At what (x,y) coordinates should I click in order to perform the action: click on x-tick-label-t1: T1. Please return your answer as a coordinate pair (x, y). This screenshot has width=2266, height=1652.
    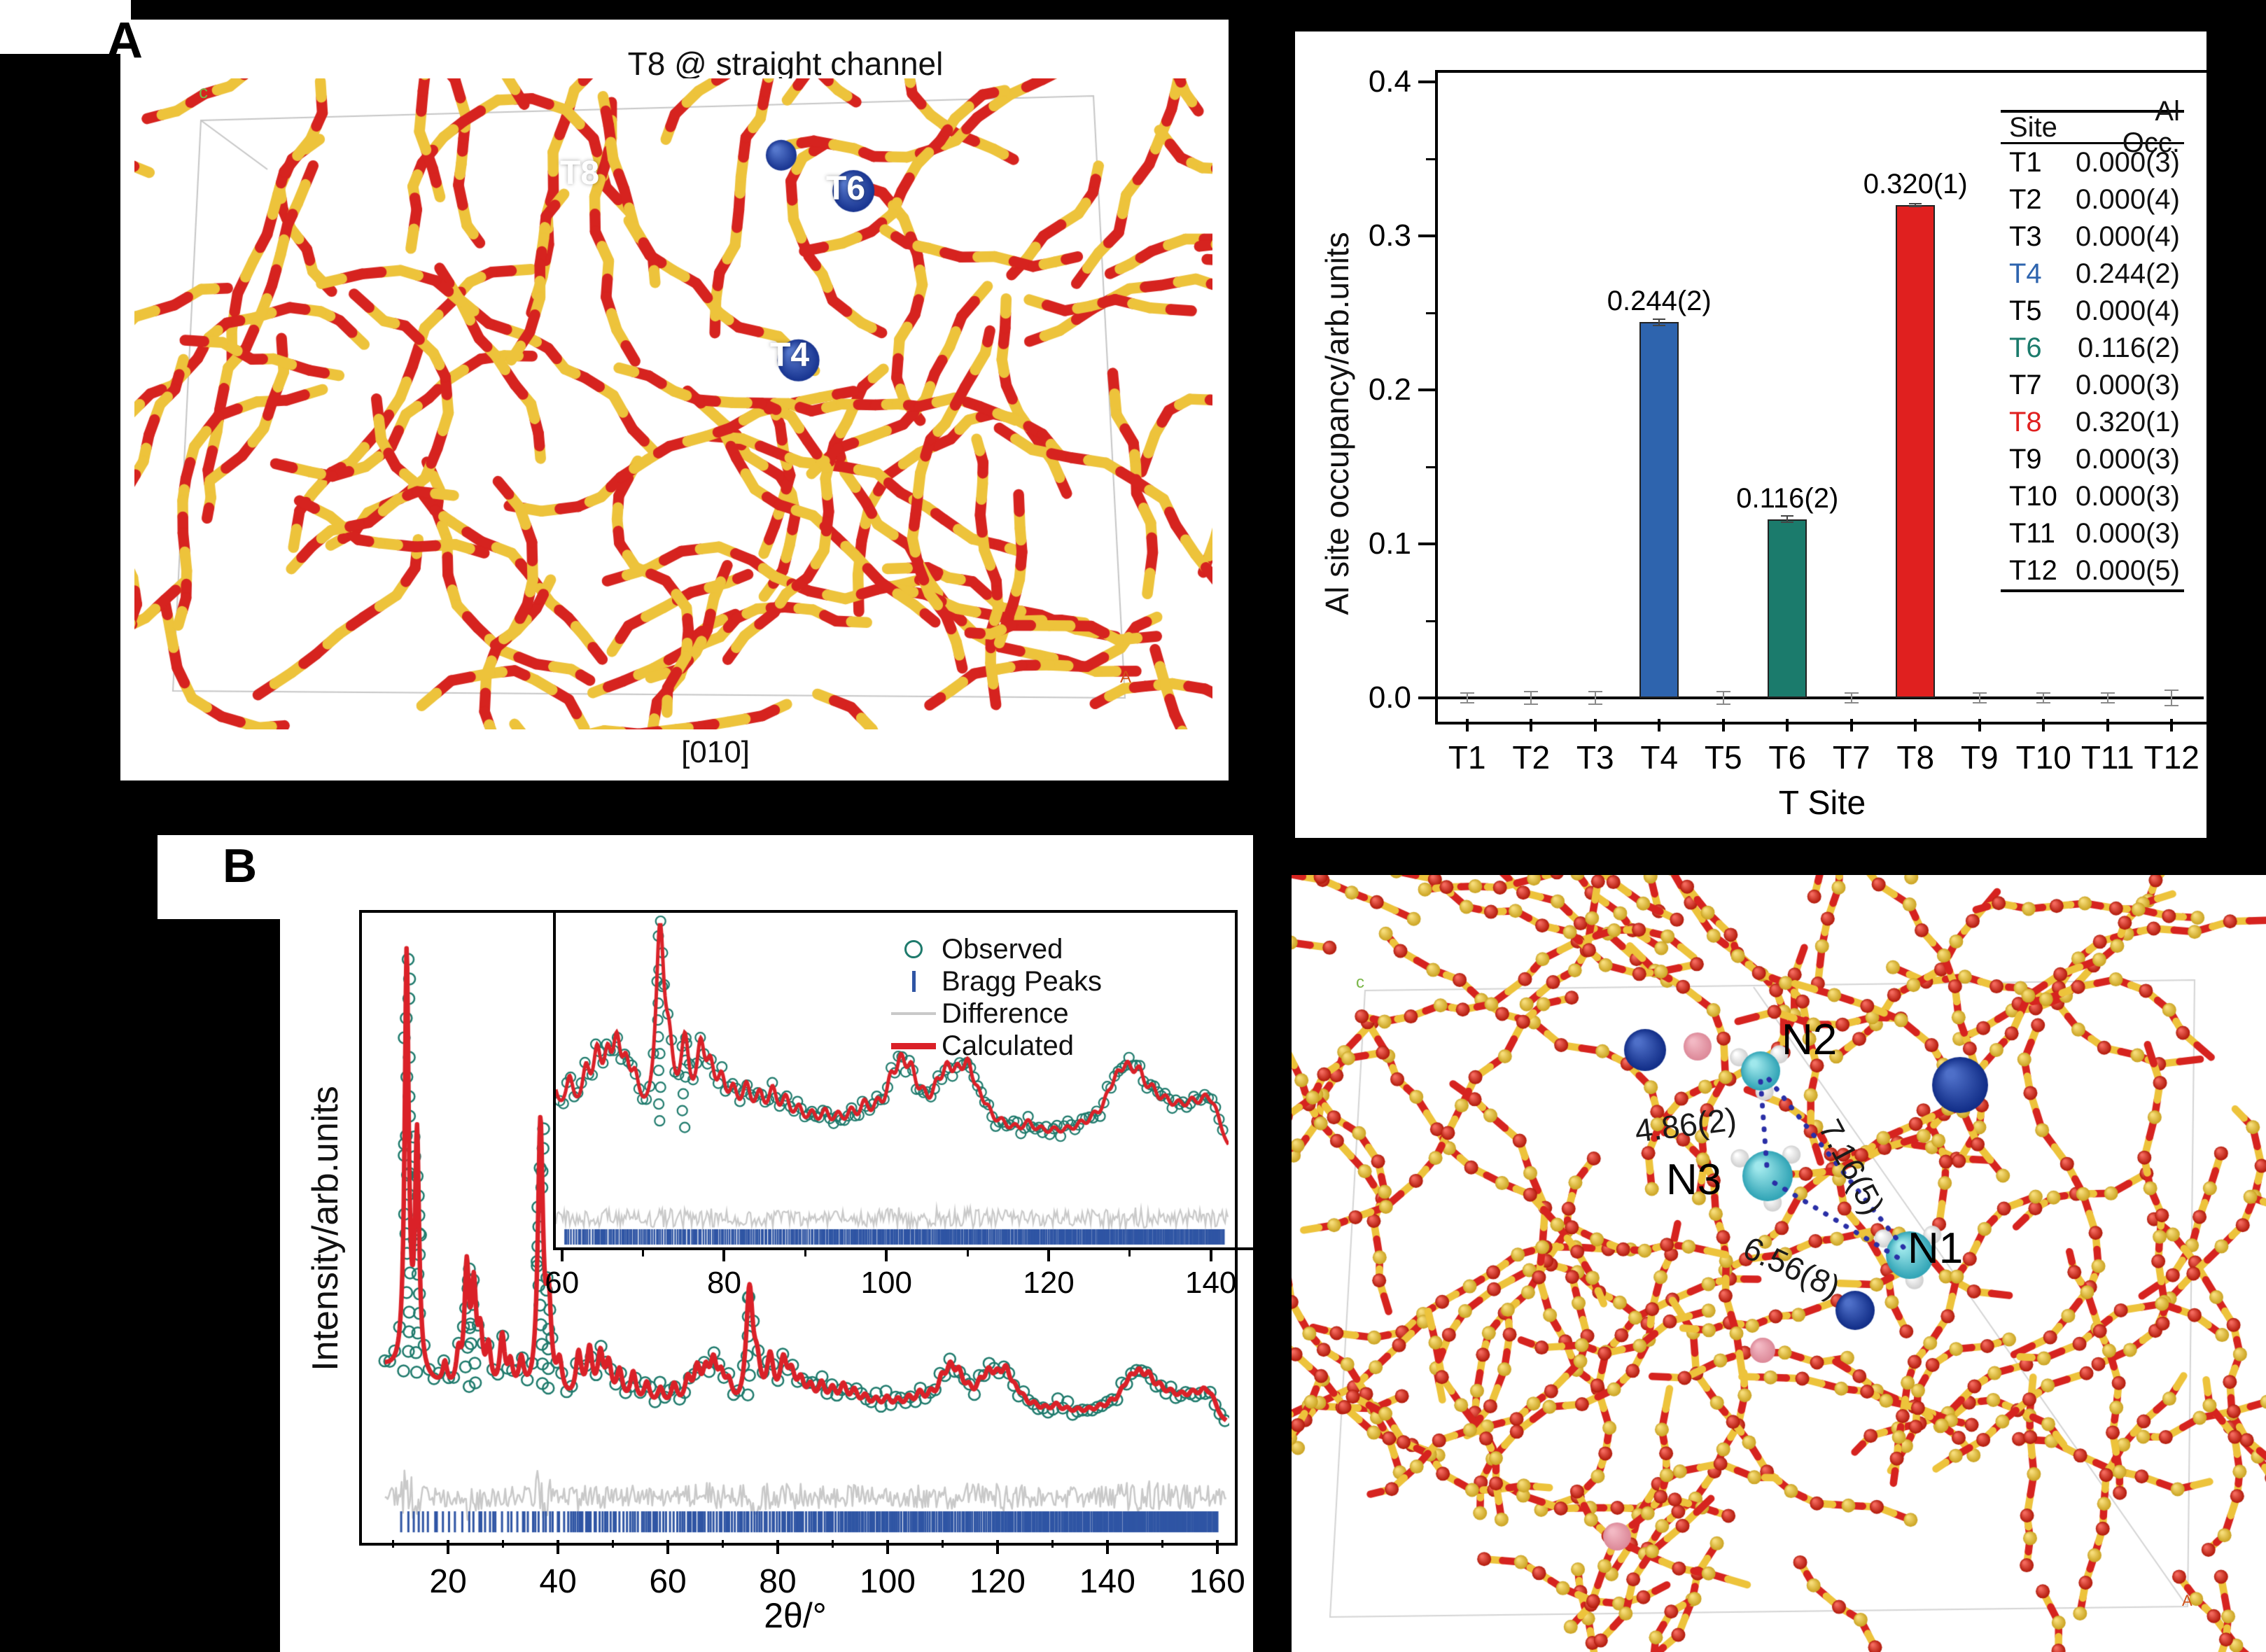
    Looking at the image, I should click on (1467, 757).